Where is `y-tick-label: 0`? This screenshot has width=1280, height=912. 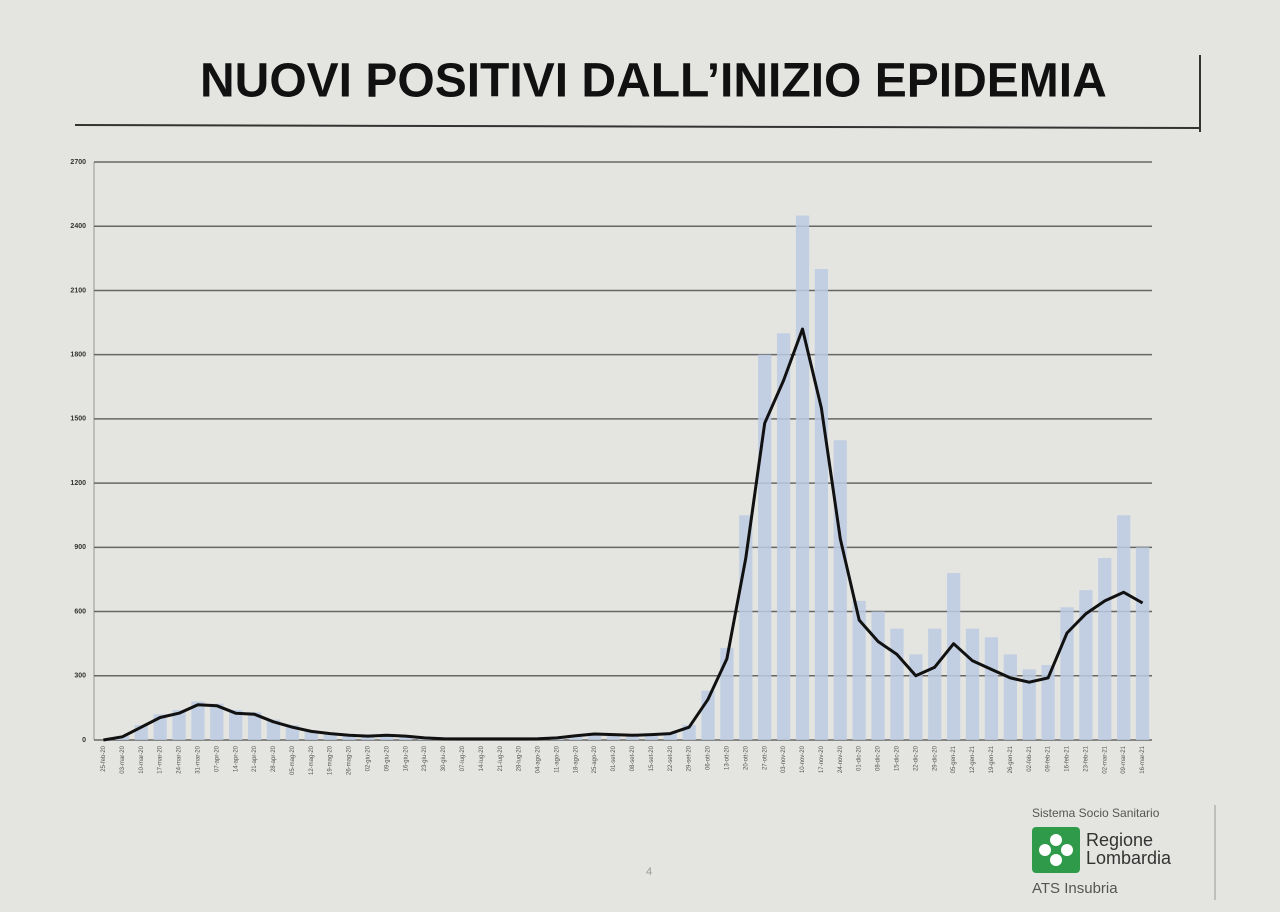
y-tick-label: 0 is located at coordinates (84, 740).